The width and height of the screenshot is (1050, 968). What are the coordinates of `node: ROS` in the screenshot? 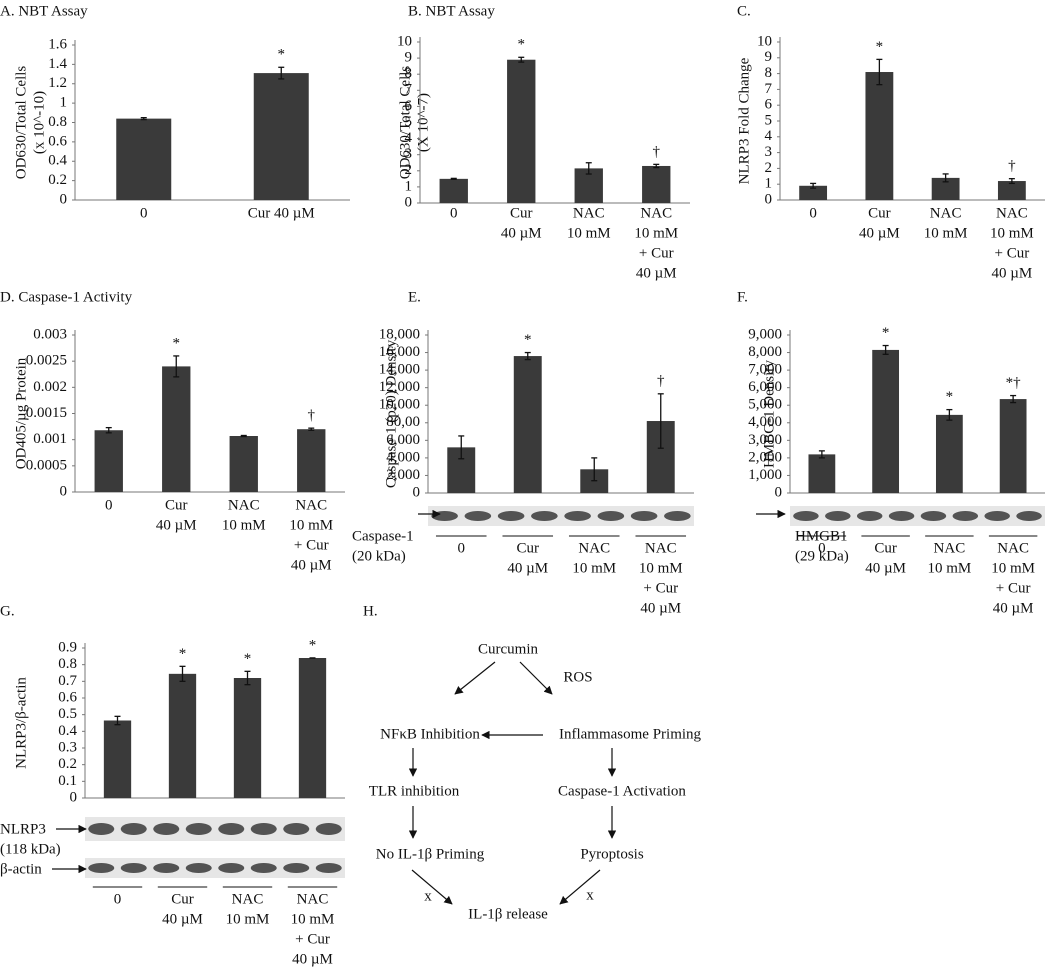 It's located at (577, 677).